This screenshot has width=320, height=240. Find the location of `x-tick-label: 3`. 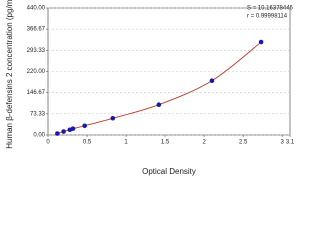

x-tick-label: 3 is located at coordinates (283, 143).